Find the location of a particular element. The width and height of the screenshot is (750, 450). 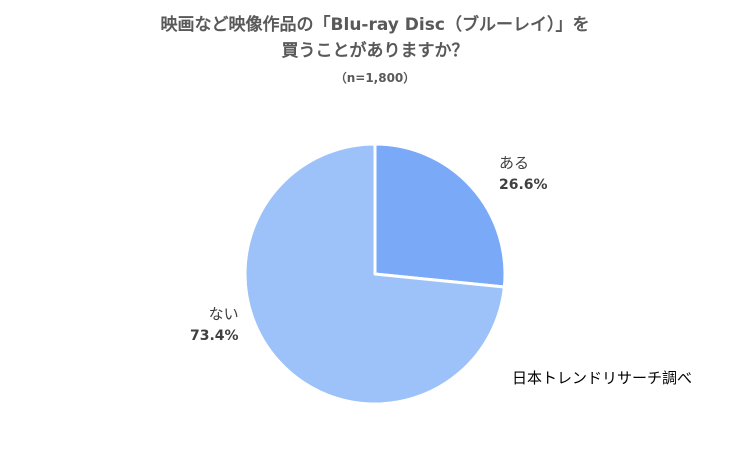

slice-label-aru: ある 26.6% is located at coordinates (523, 174).